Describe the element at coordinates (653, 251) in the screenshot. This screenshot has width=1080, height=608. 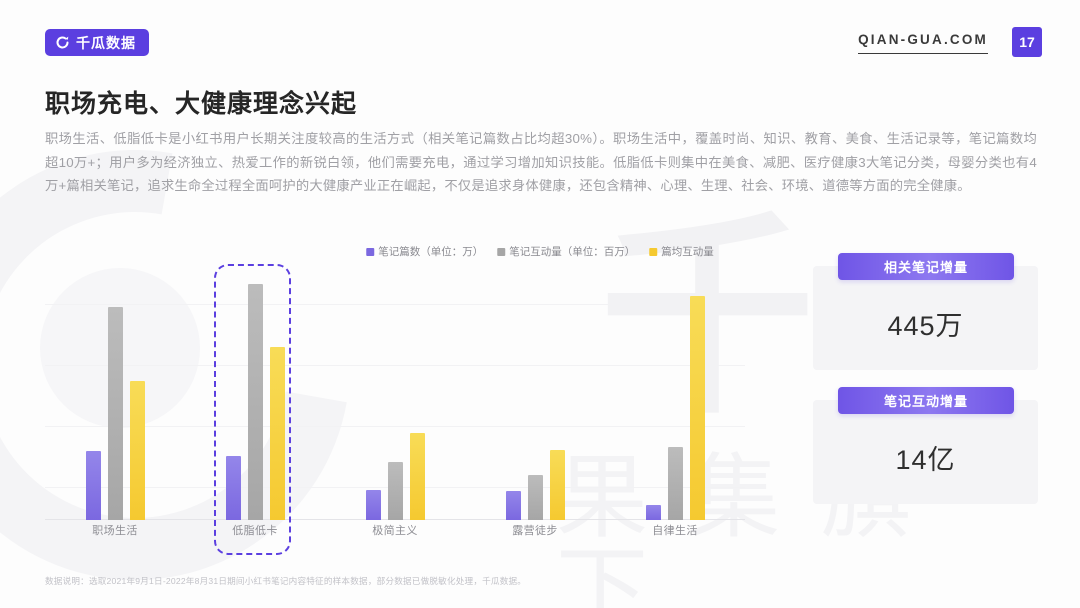
I see `legend-swatch-avg` at that location.